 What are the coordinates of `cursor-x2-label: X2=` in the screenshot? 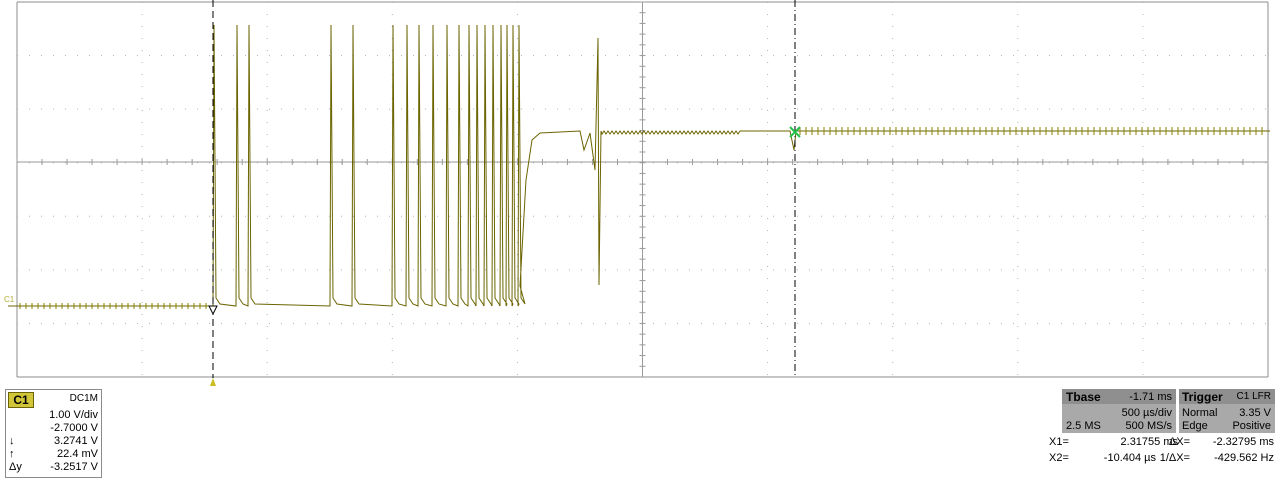 It's located at (1059, 458).